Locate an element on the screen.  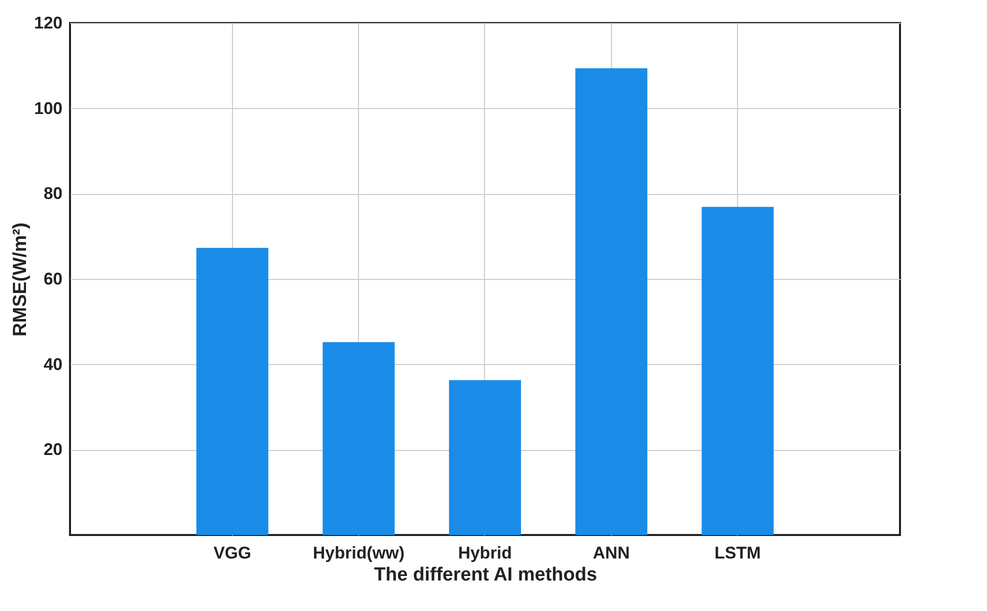
y-tick-label: 80 is located at coordinates (53, 194).